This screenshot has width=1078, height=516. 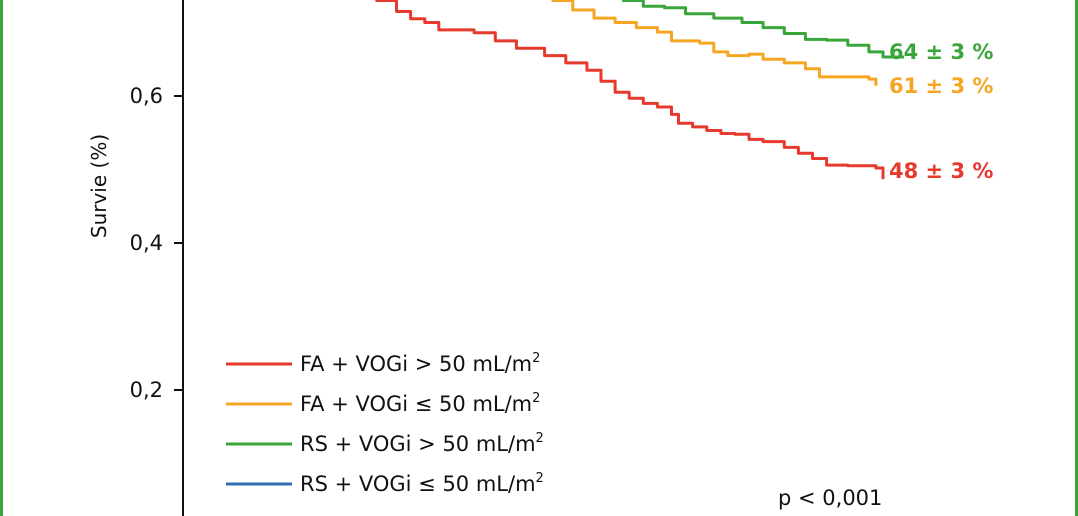 What do you see at coordinates (146, 96) in the screenshot?
I see `y-tick-label: 0,6` at bounding box center [146, 96].